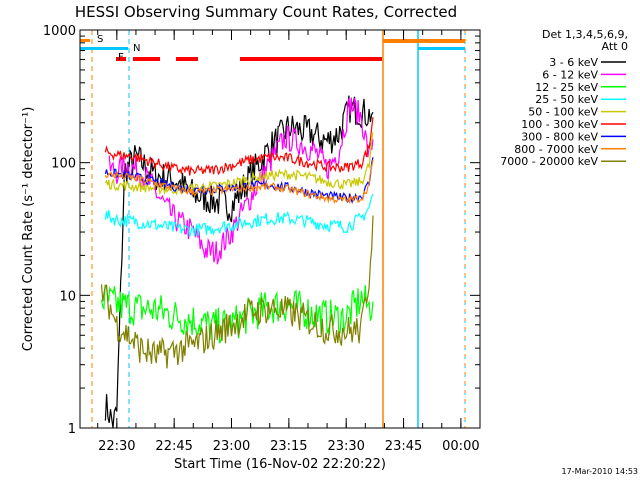 This screenshot has height=480, width=640. What do you see at coordinates (100, 39) in the screenshot?
I see `flag-label-s: S` at bounding box center [100, 39].